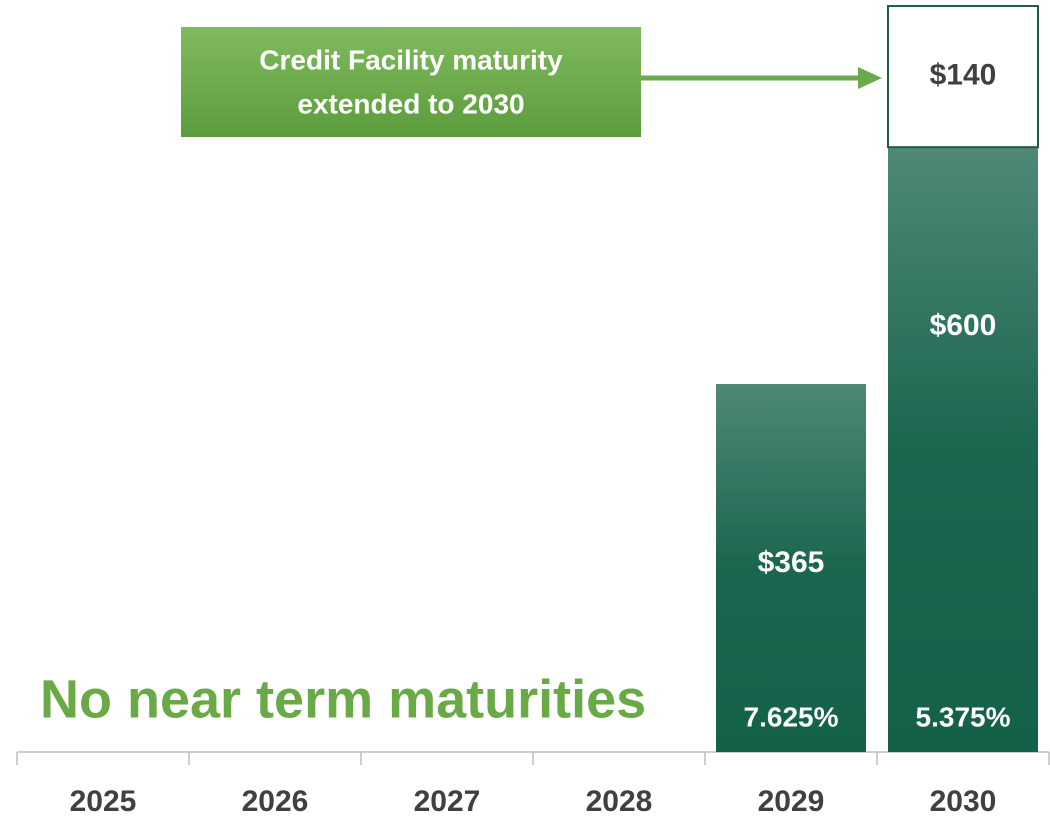 The width and height of the screenshot is (1050, 817). I want to click on value-label: $140, so click(963, 75).